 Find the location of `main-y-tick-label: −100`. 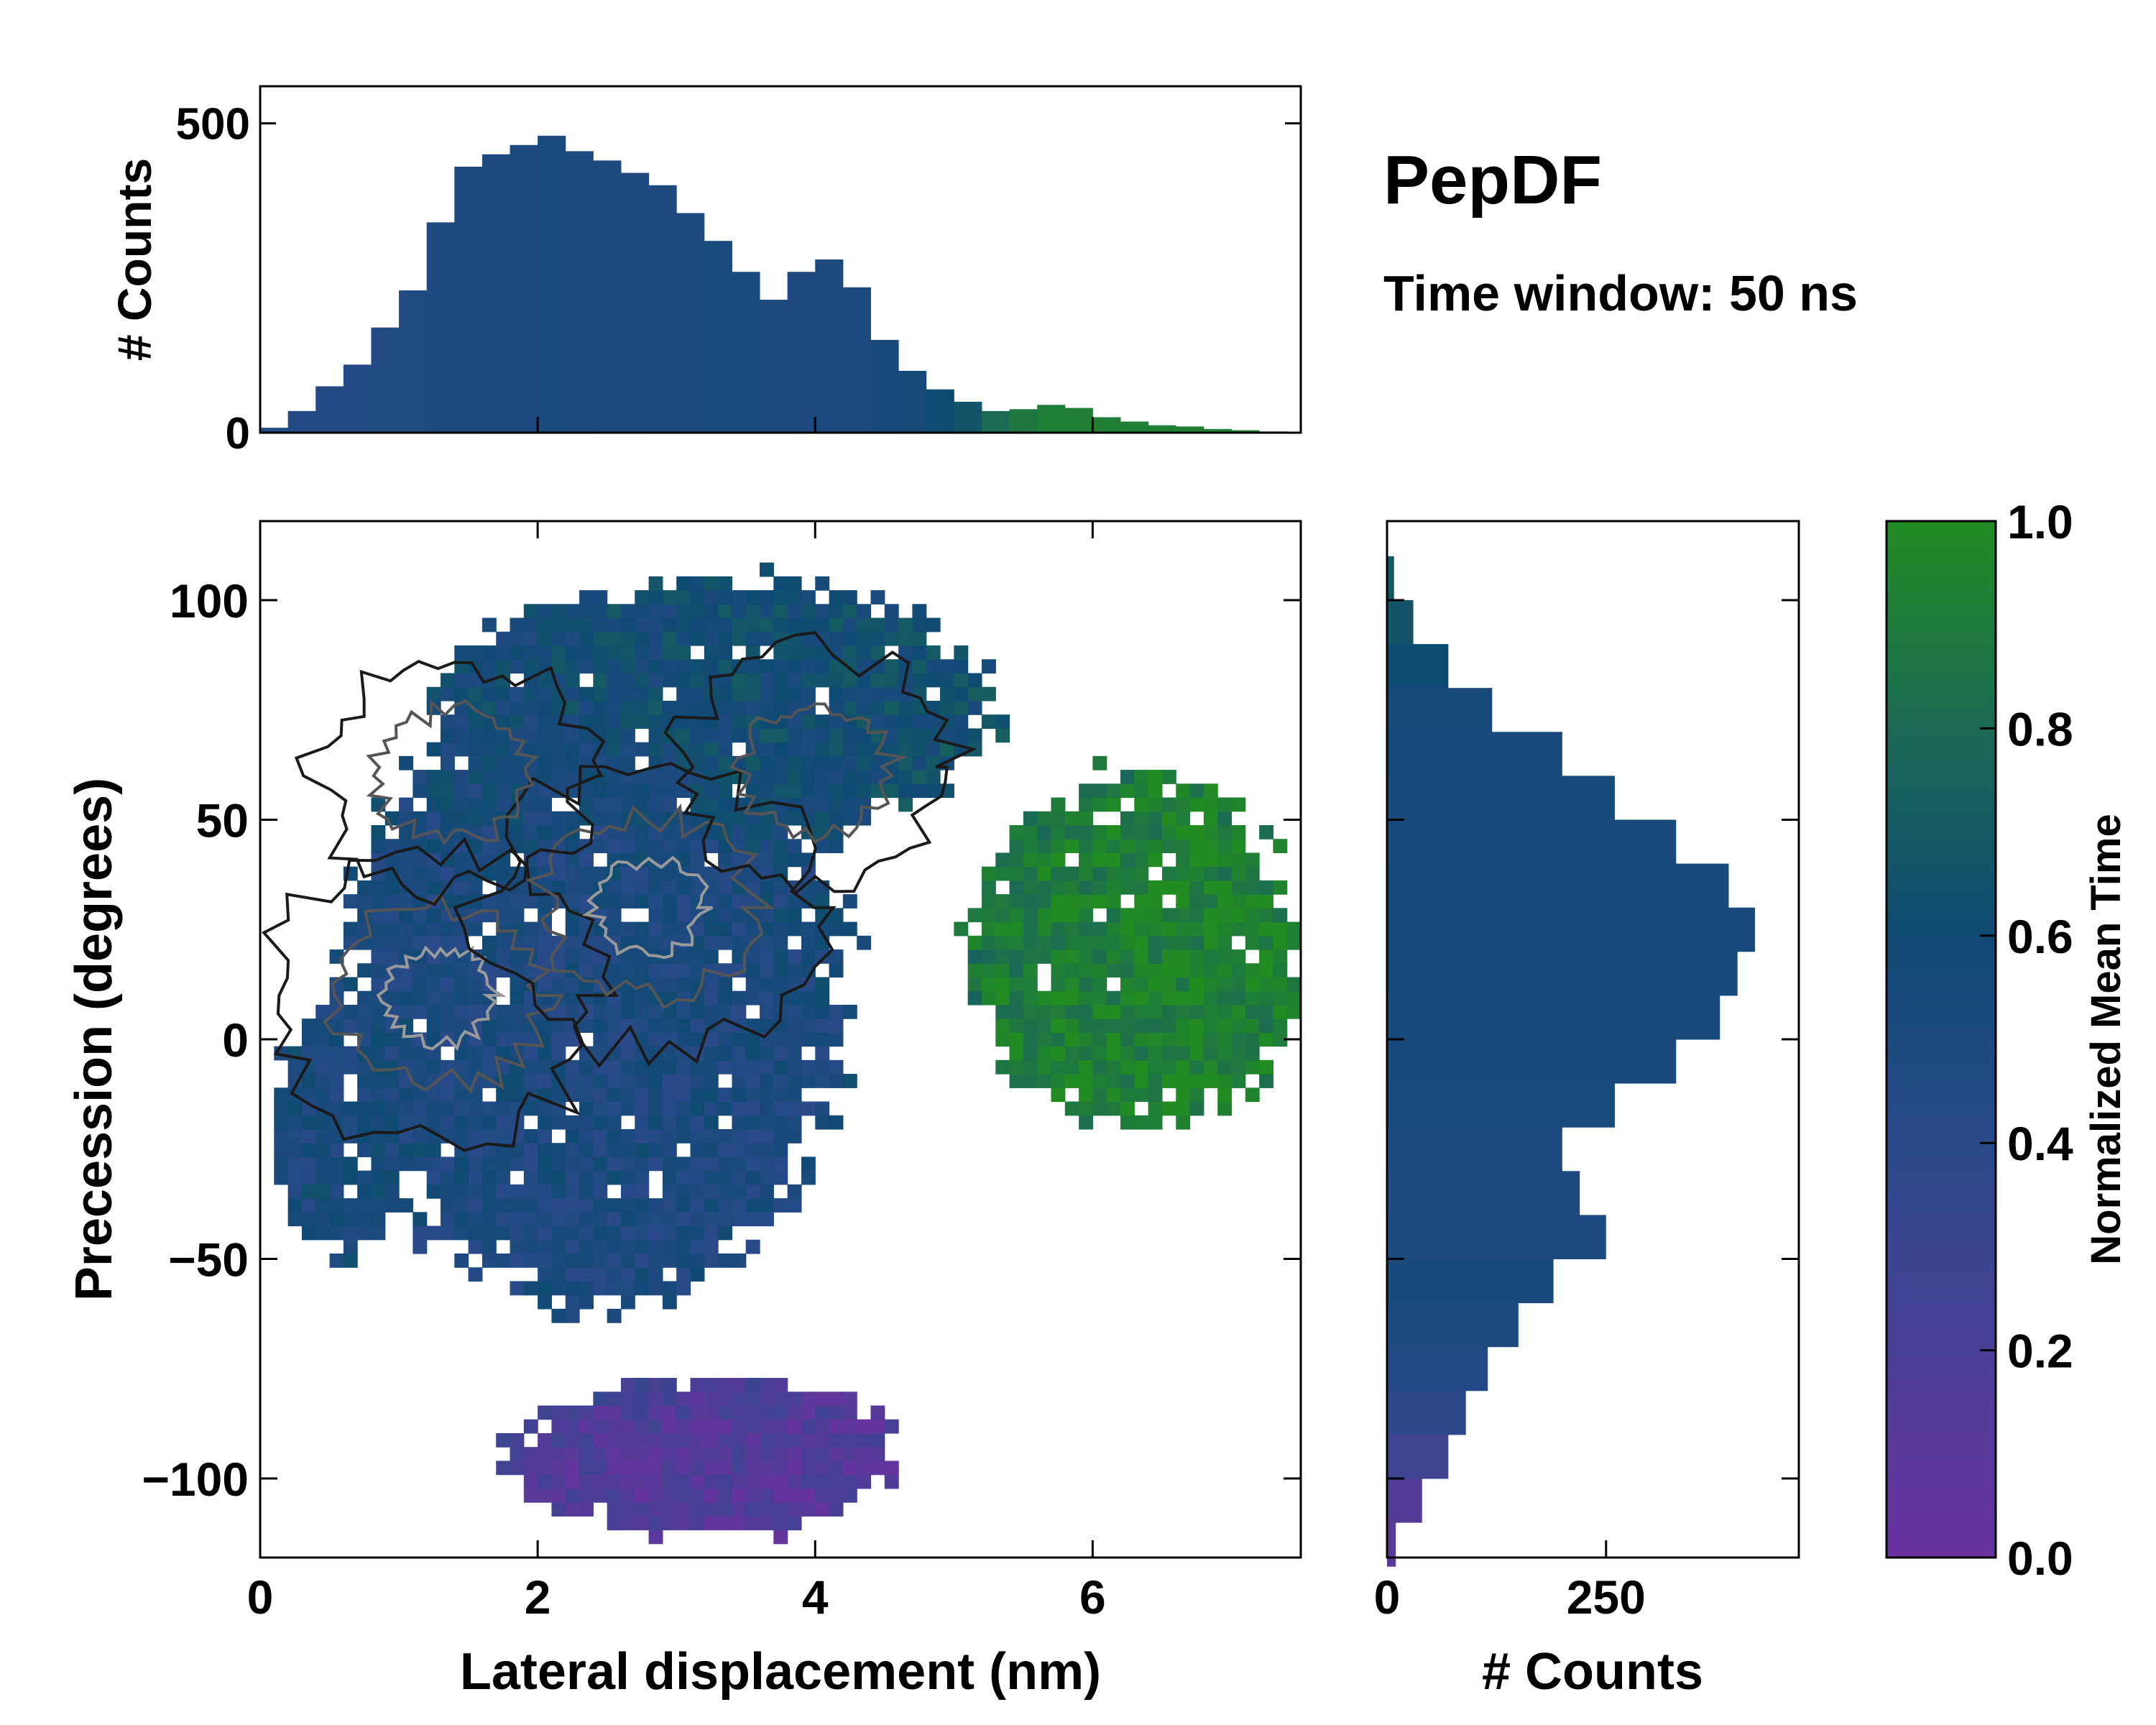

main-y-tick-label: −100 is located at coordinates (195, 1479).